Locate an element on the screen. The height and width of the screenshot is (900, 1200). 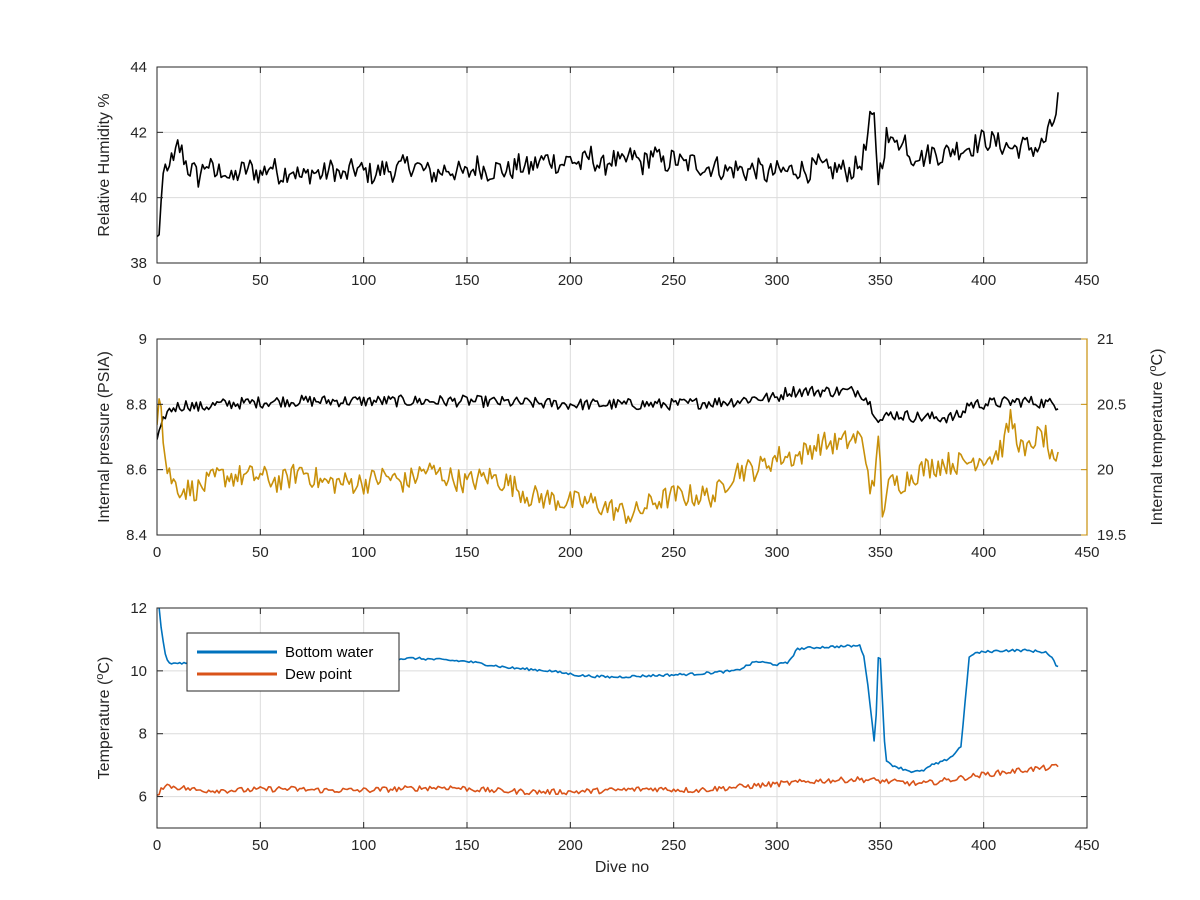
y-axis-label: Internal pressure (PSIA) is located at coordinates (104, 437).